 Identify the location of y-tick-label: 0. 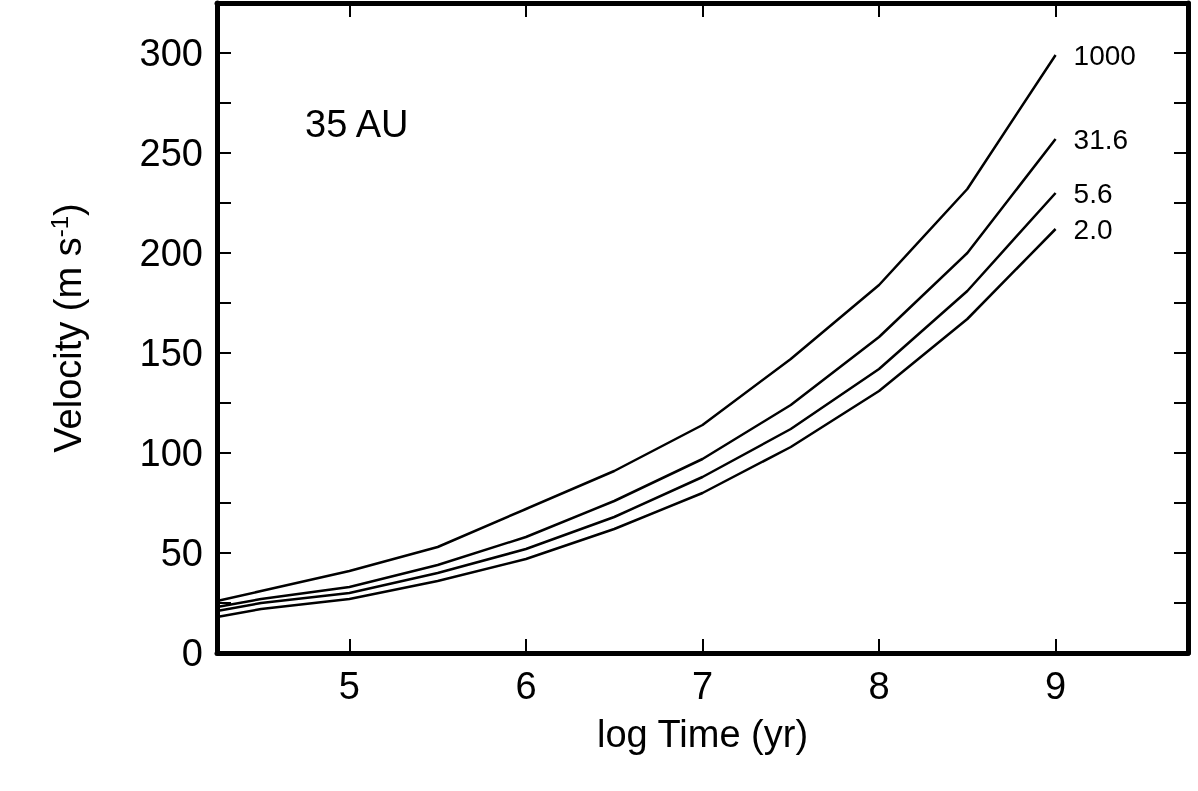
(192, 653).